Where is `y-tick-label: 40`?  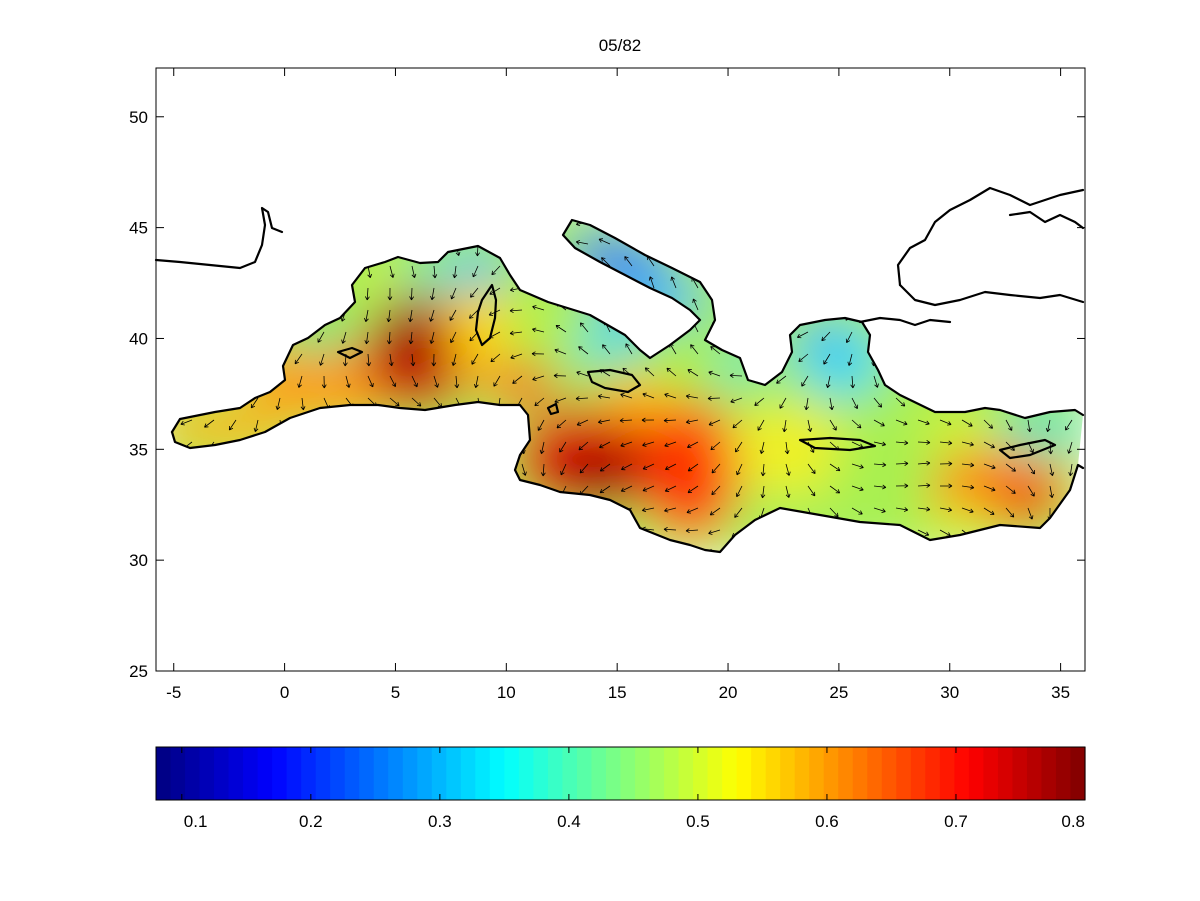 y-tick-label: 40 is located at coordinates (138, 338).